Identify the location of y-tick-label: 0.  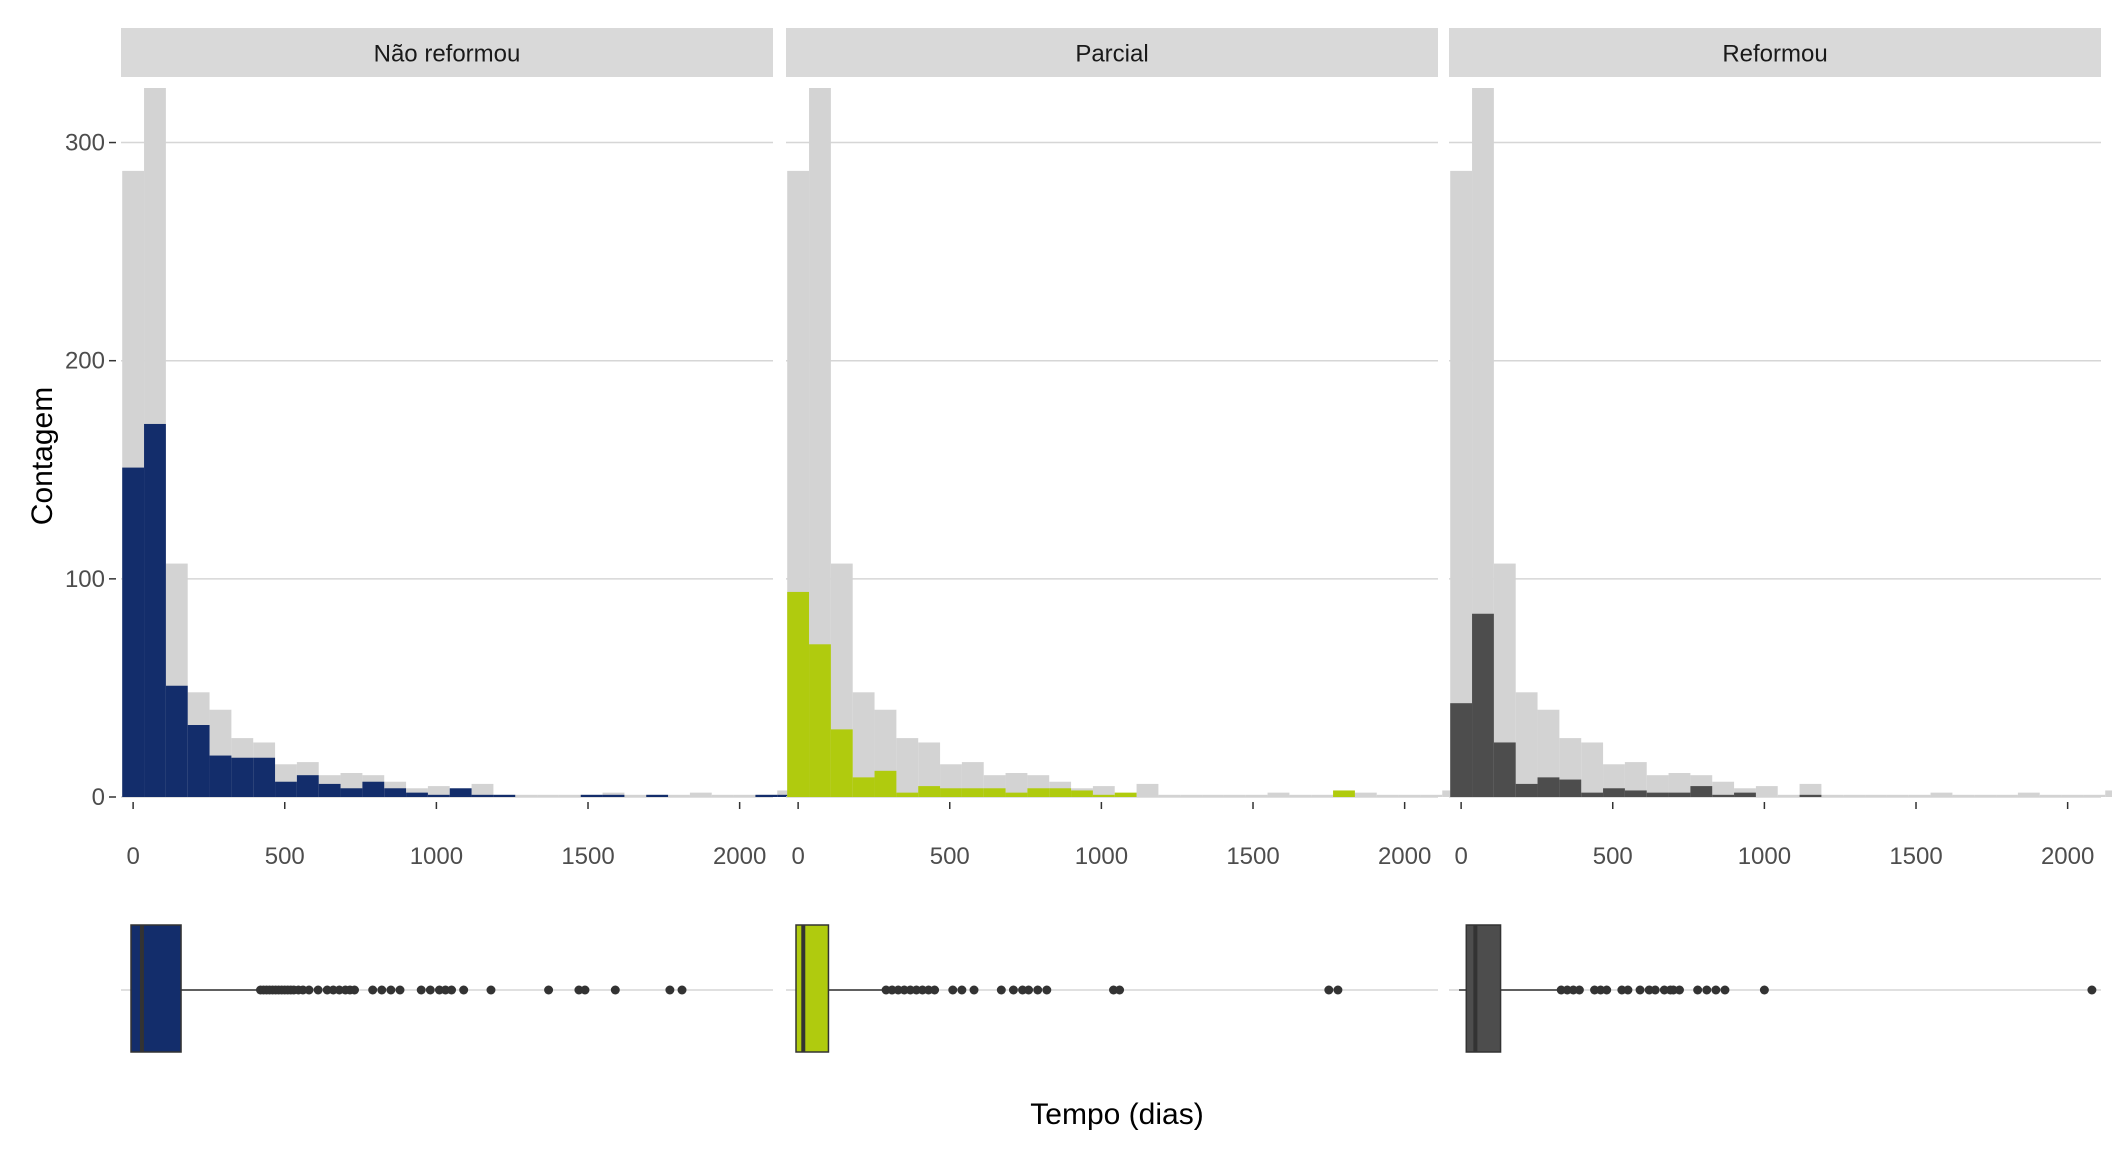
(98, 797).